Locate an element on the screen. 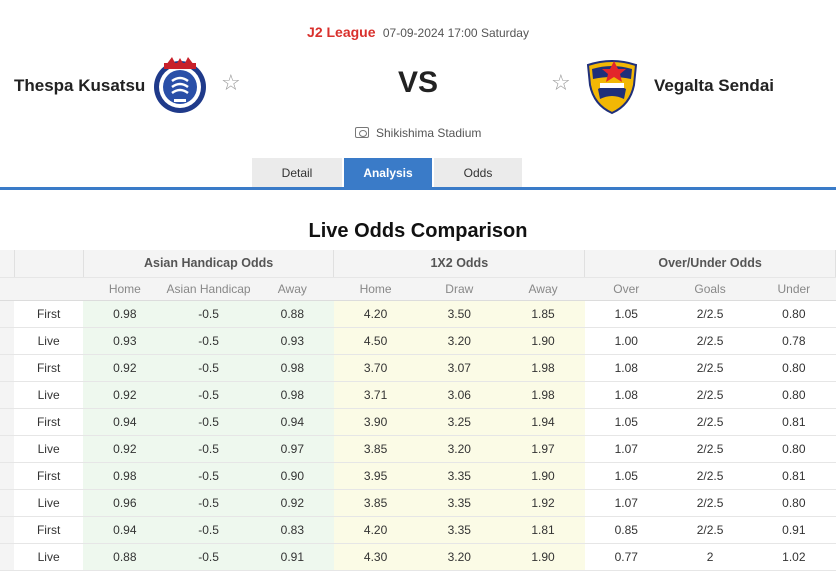 This screenshot has height=576, width=836. ah-home-odds: 0.94 is located at coordinates (125, 530).